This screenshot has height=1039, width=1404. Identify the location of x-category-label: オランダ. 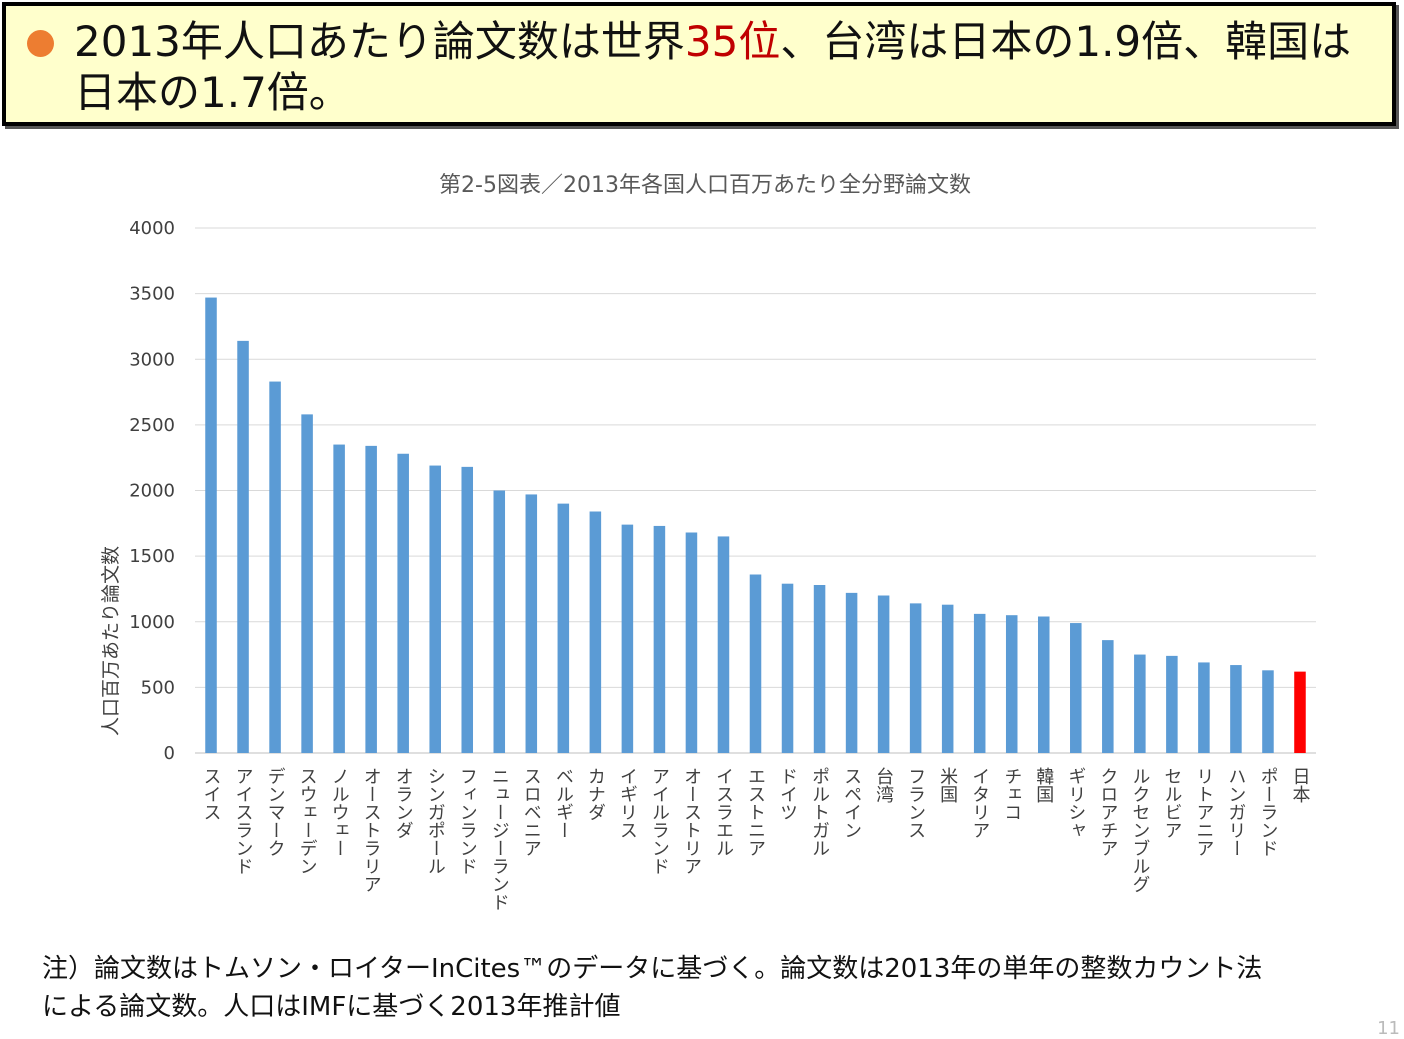
(403, 803).